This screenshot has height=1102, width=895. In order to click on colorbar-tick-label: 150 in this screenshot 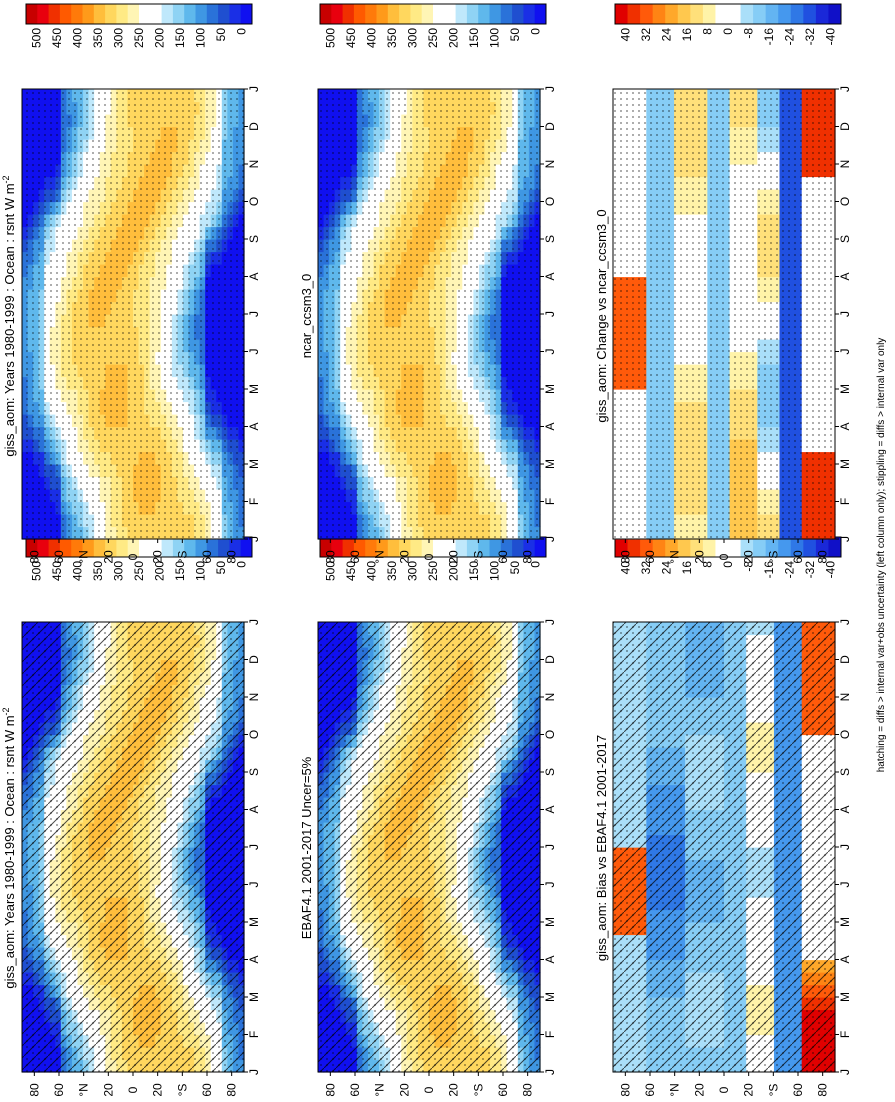, I will do `click(180, 571)`.